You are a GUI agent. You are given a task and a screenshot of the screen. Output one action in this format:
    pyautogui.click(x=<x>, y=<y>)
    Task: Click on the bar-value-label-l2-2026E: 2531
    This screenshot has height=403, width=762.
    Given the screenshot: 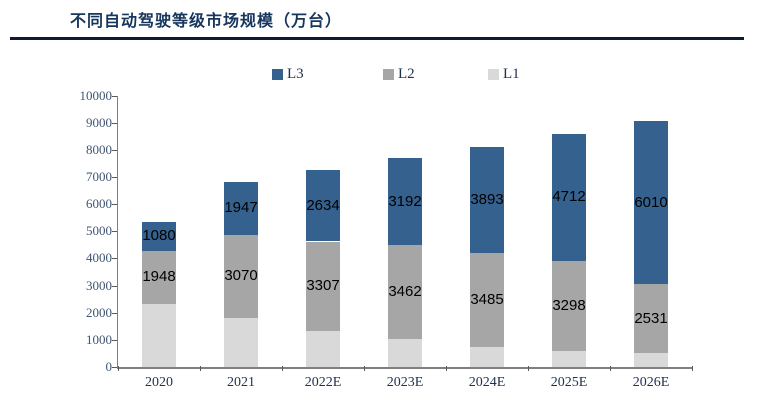 What is the action you would take?
    pyautogui.click(x=651, y=318)
    